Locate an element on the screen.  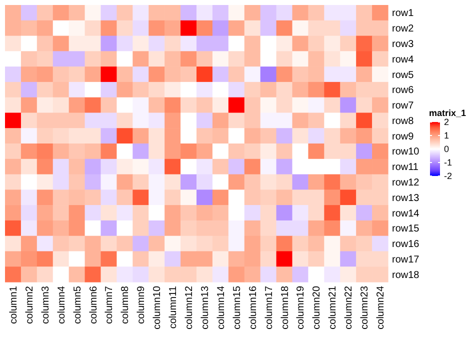
y-tick-label: row3 is located at coordinates (403, 44).